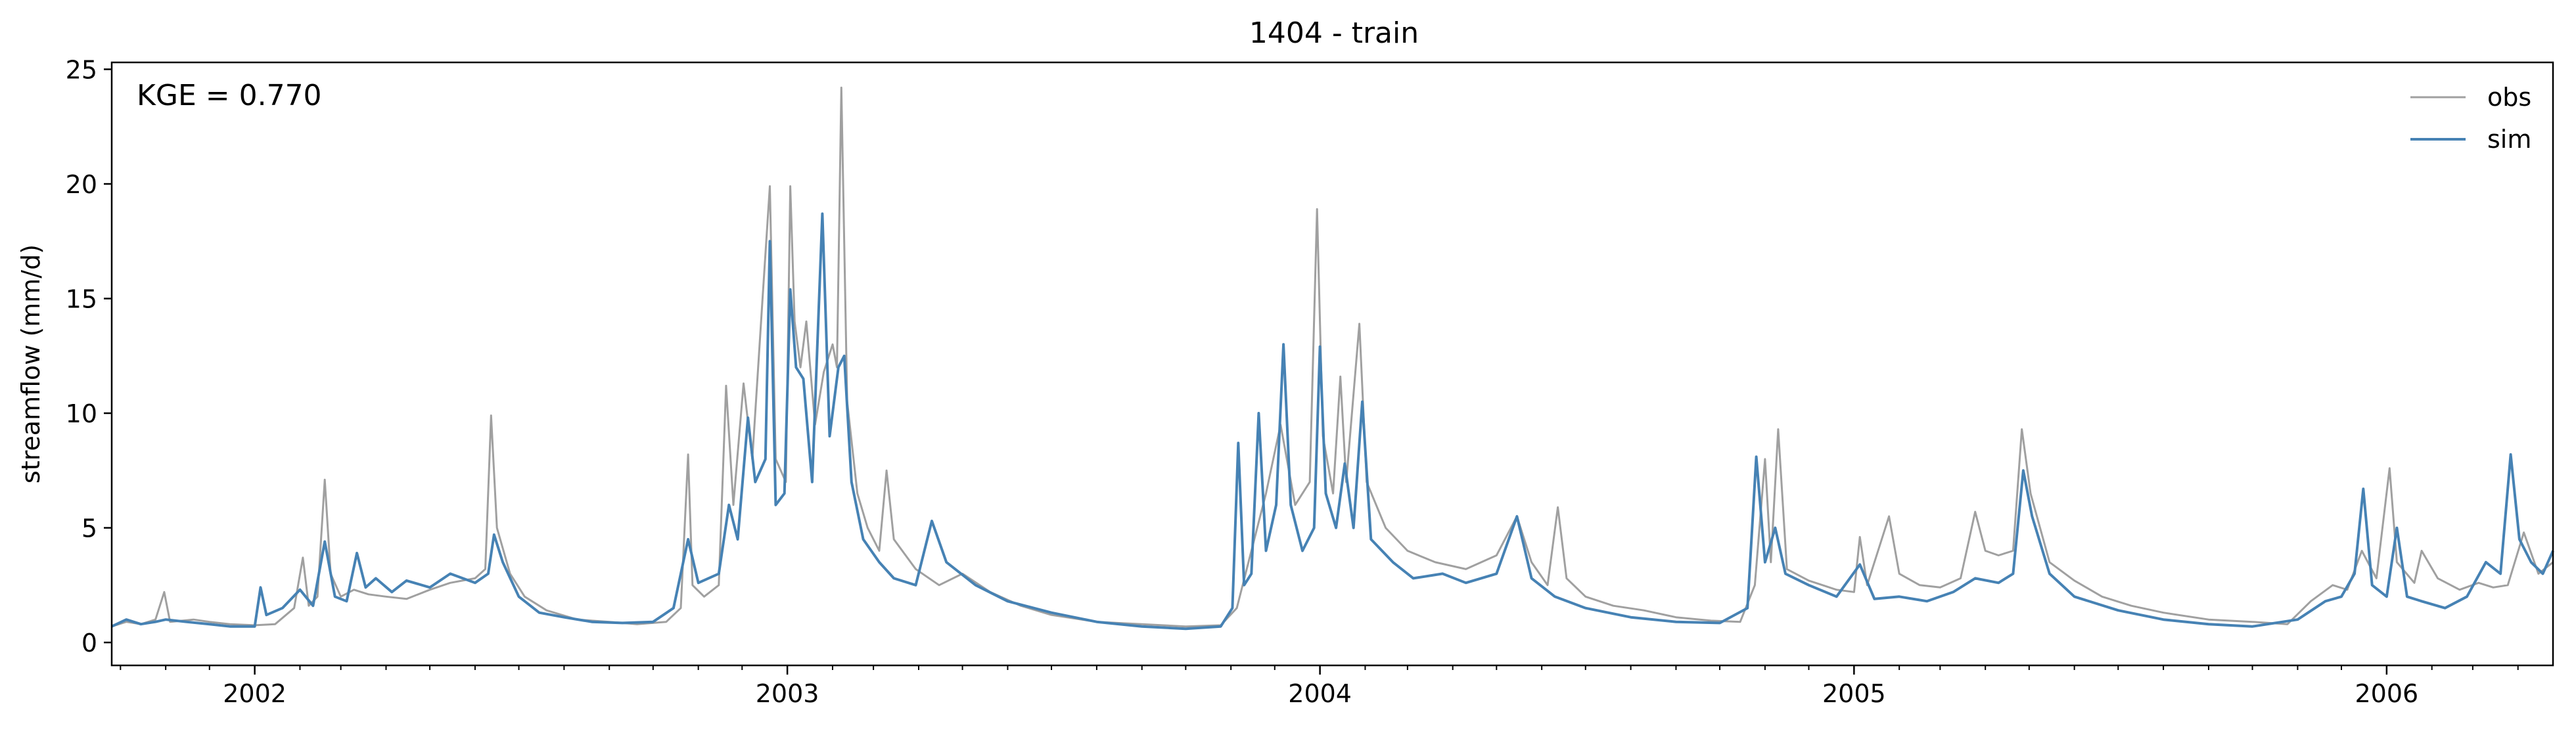  I want to click on x-tick-label: 2005, so click(1854, 693).